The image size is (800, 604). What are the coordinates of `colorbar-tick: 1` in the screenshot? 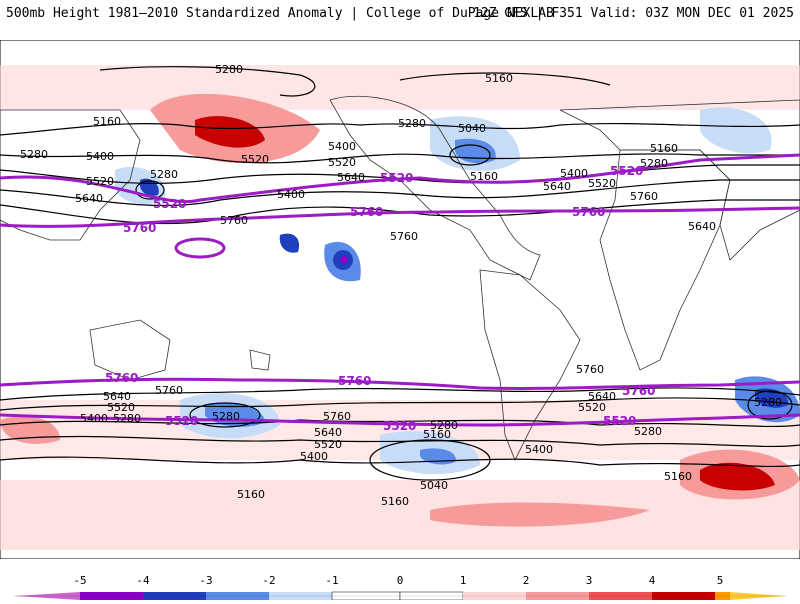 It's located at (463, 580).